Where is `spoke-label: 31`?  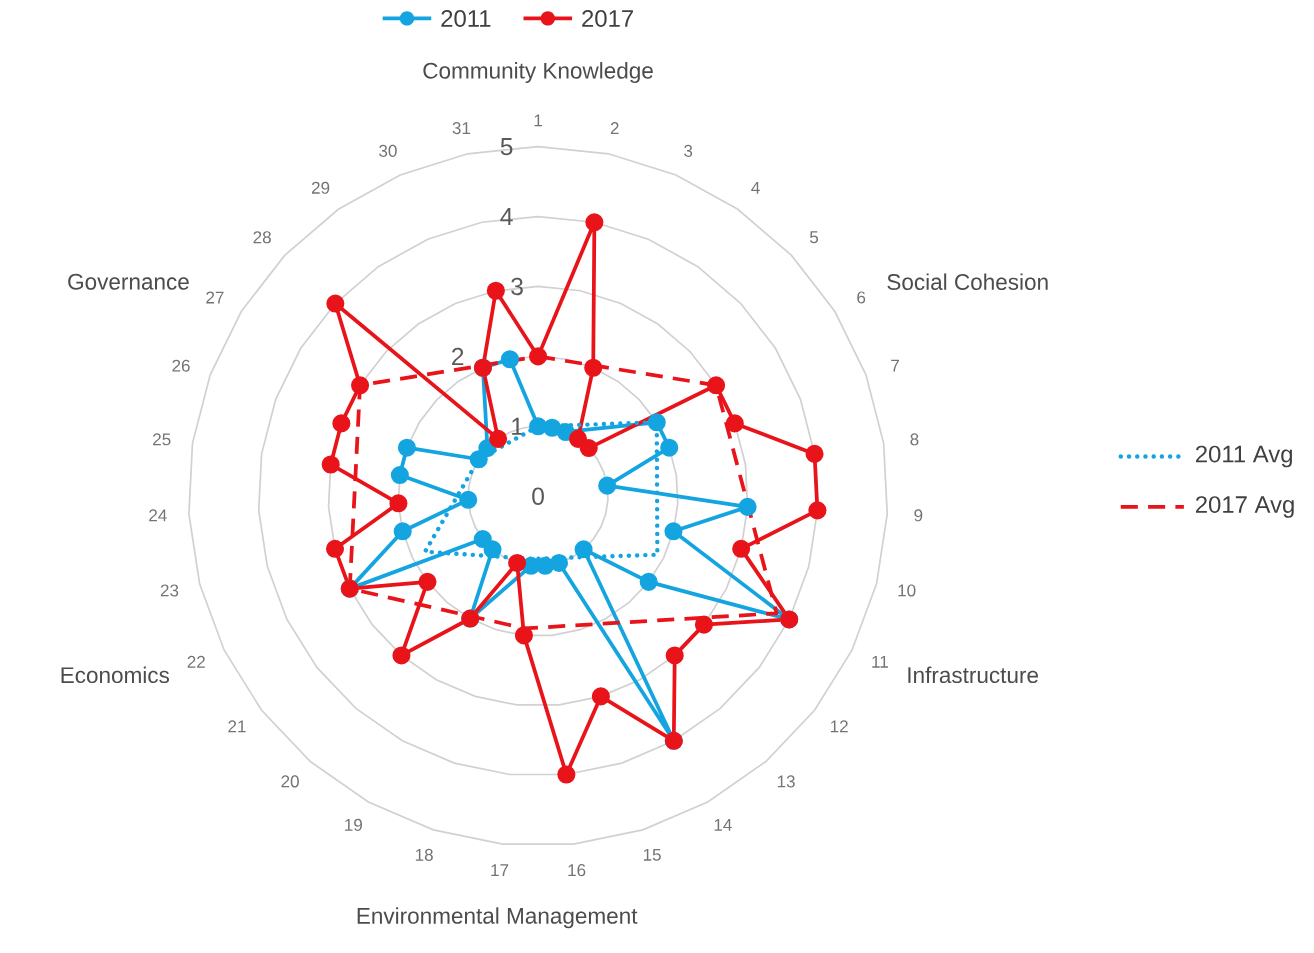 spoke-label: 31 is located at coordinates (461, 128).